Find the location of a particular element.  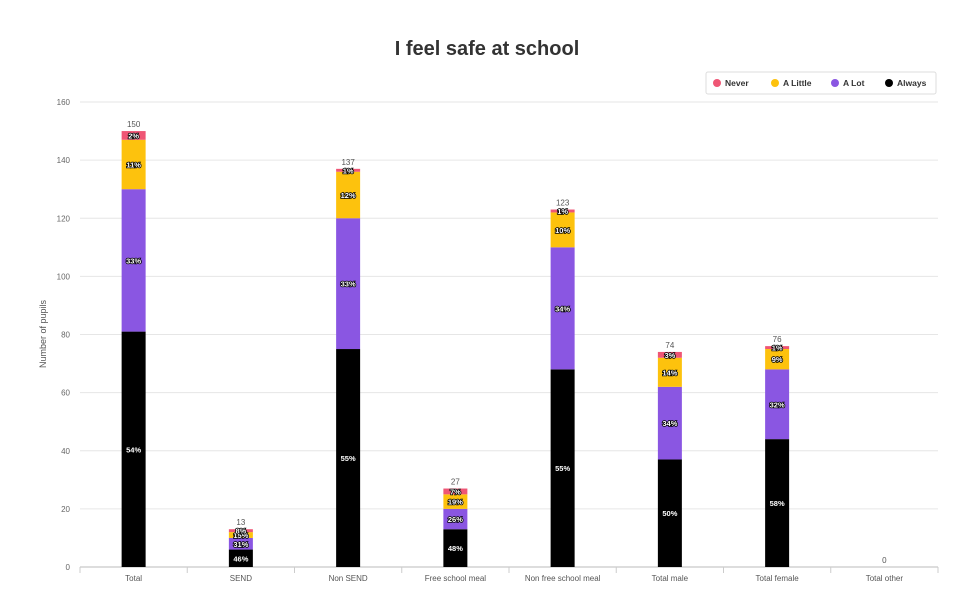

bar-data-label: 32% is located at coordinates (777, 404).